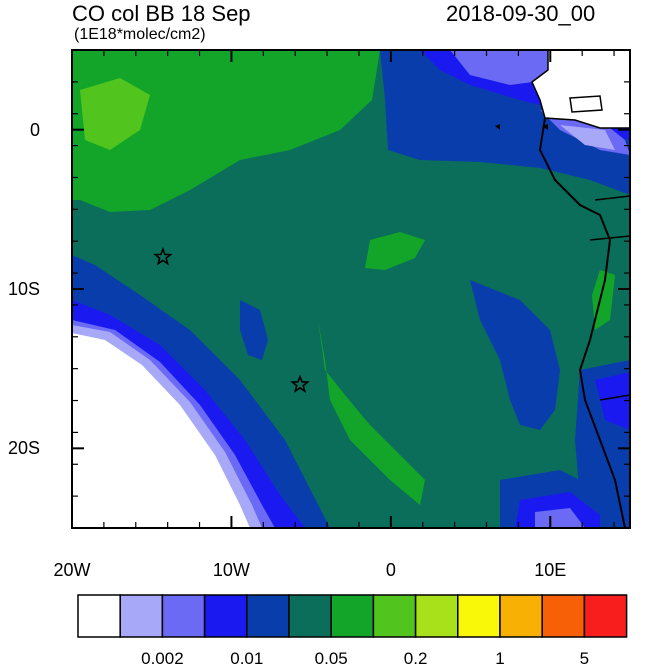 The width and height of the screenshot is (650, 668). What do you see at coordinates (34, 129) in the screenshot?
I see `y-tick-label: 0` at bounding box center [34, 129].